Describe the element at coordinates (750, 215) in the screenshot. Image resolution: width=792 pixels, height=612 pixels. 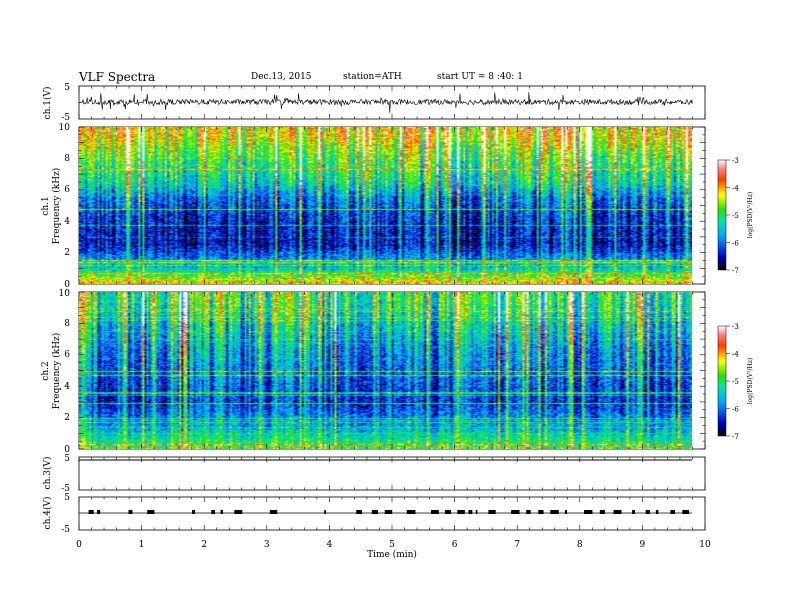
I see `ch1-colorbar-label: log(PSD(V²/Hz)` at that location.